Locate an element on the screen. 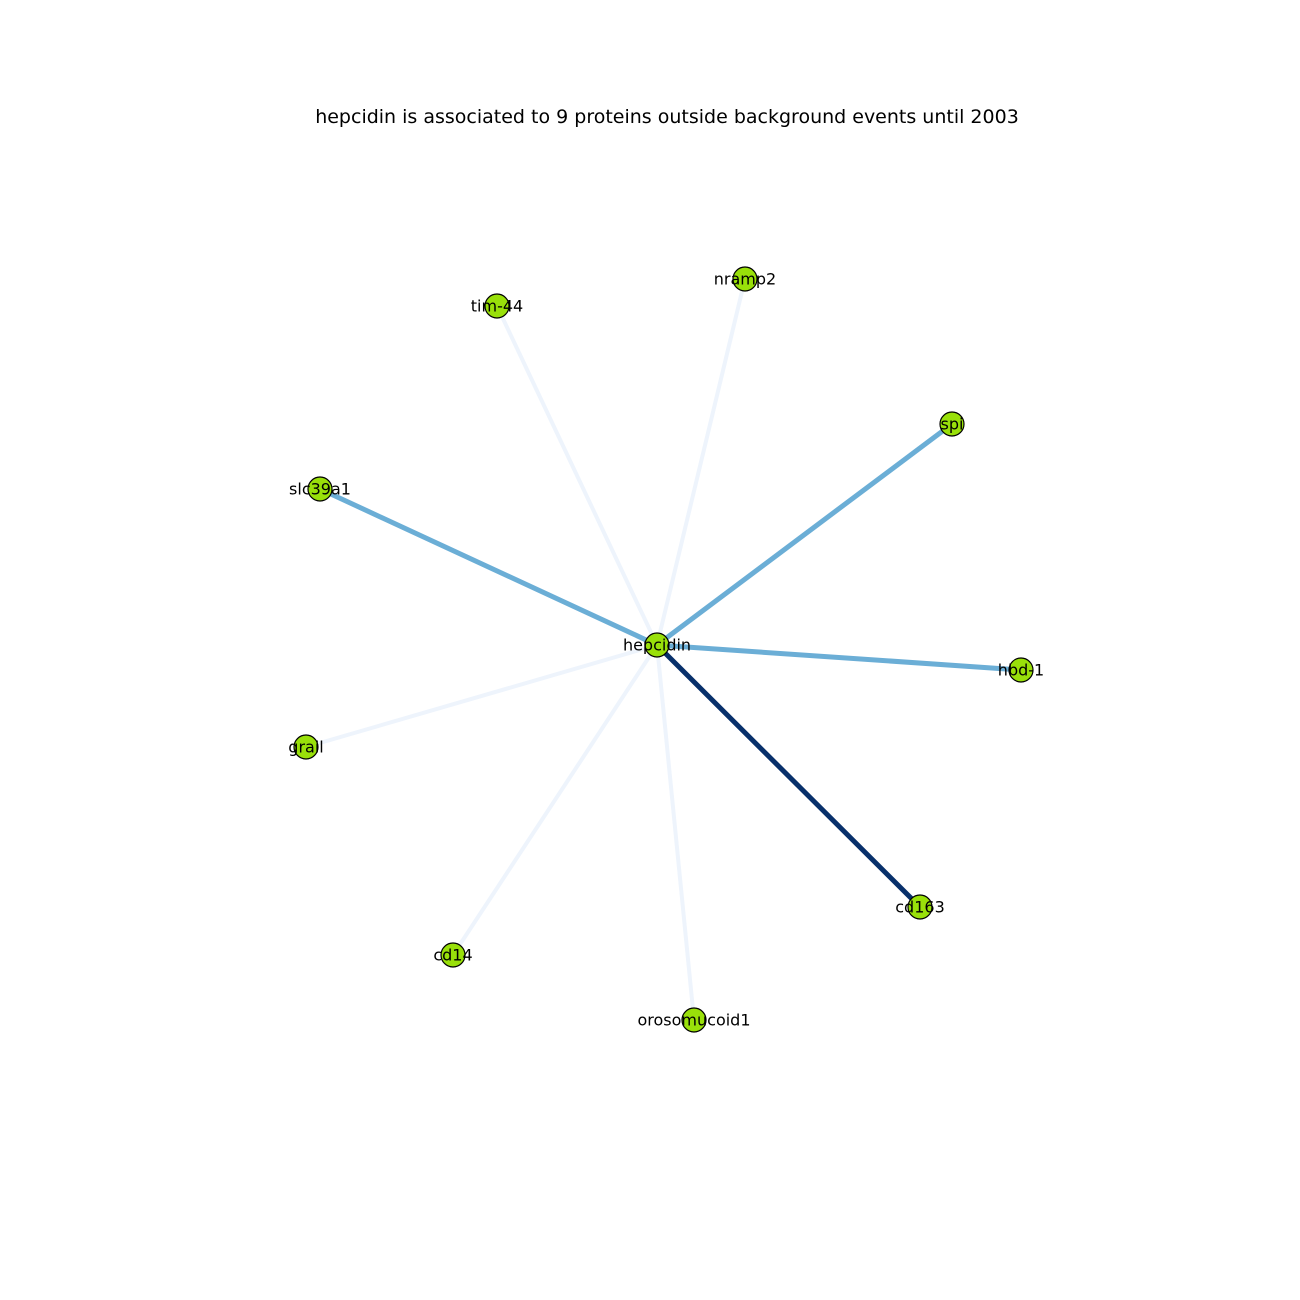 This screenshot has width=1300, height=1300. edge-hepcidin-nramp2 is located at coordinates (701, 462).